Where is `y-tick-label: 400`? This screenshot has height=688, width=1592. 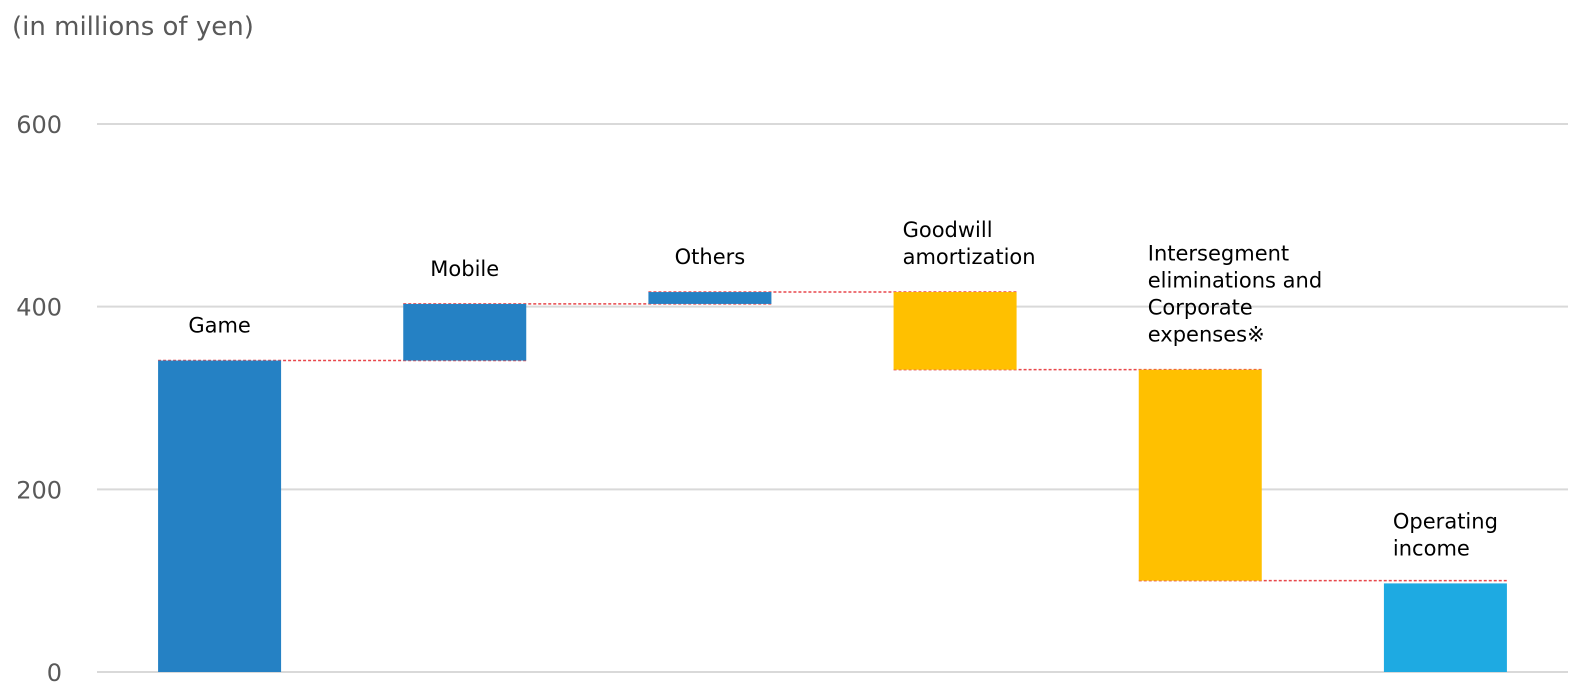
y-tick-label: 400 is located at coordinates (39, 308).